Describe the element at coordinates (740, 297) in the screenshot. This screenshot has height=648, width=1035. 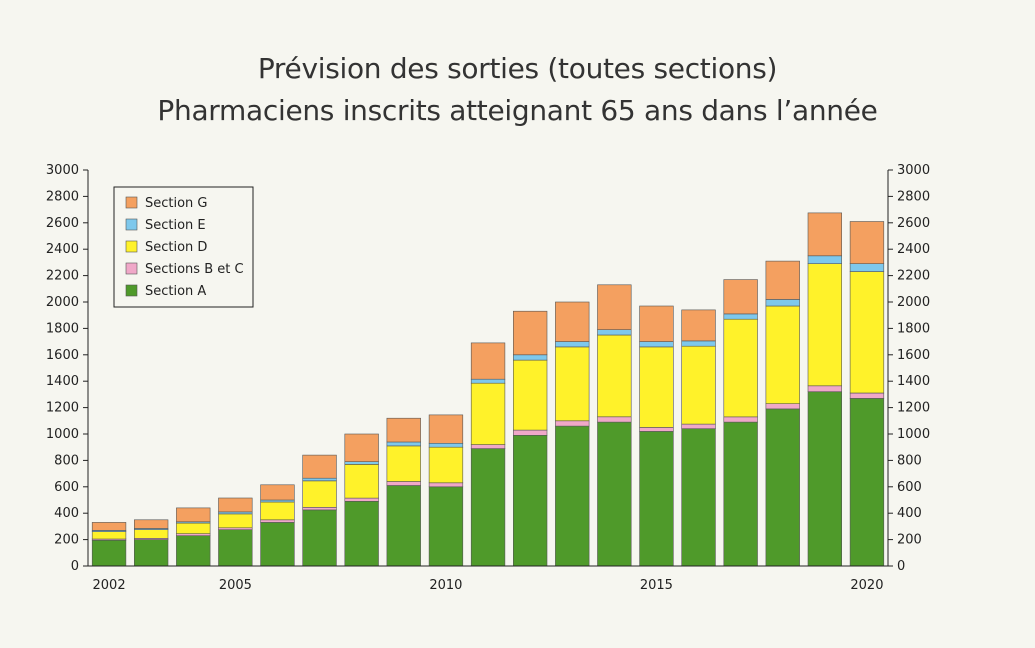
I see `bar-segment-section-g-2017` at that location.